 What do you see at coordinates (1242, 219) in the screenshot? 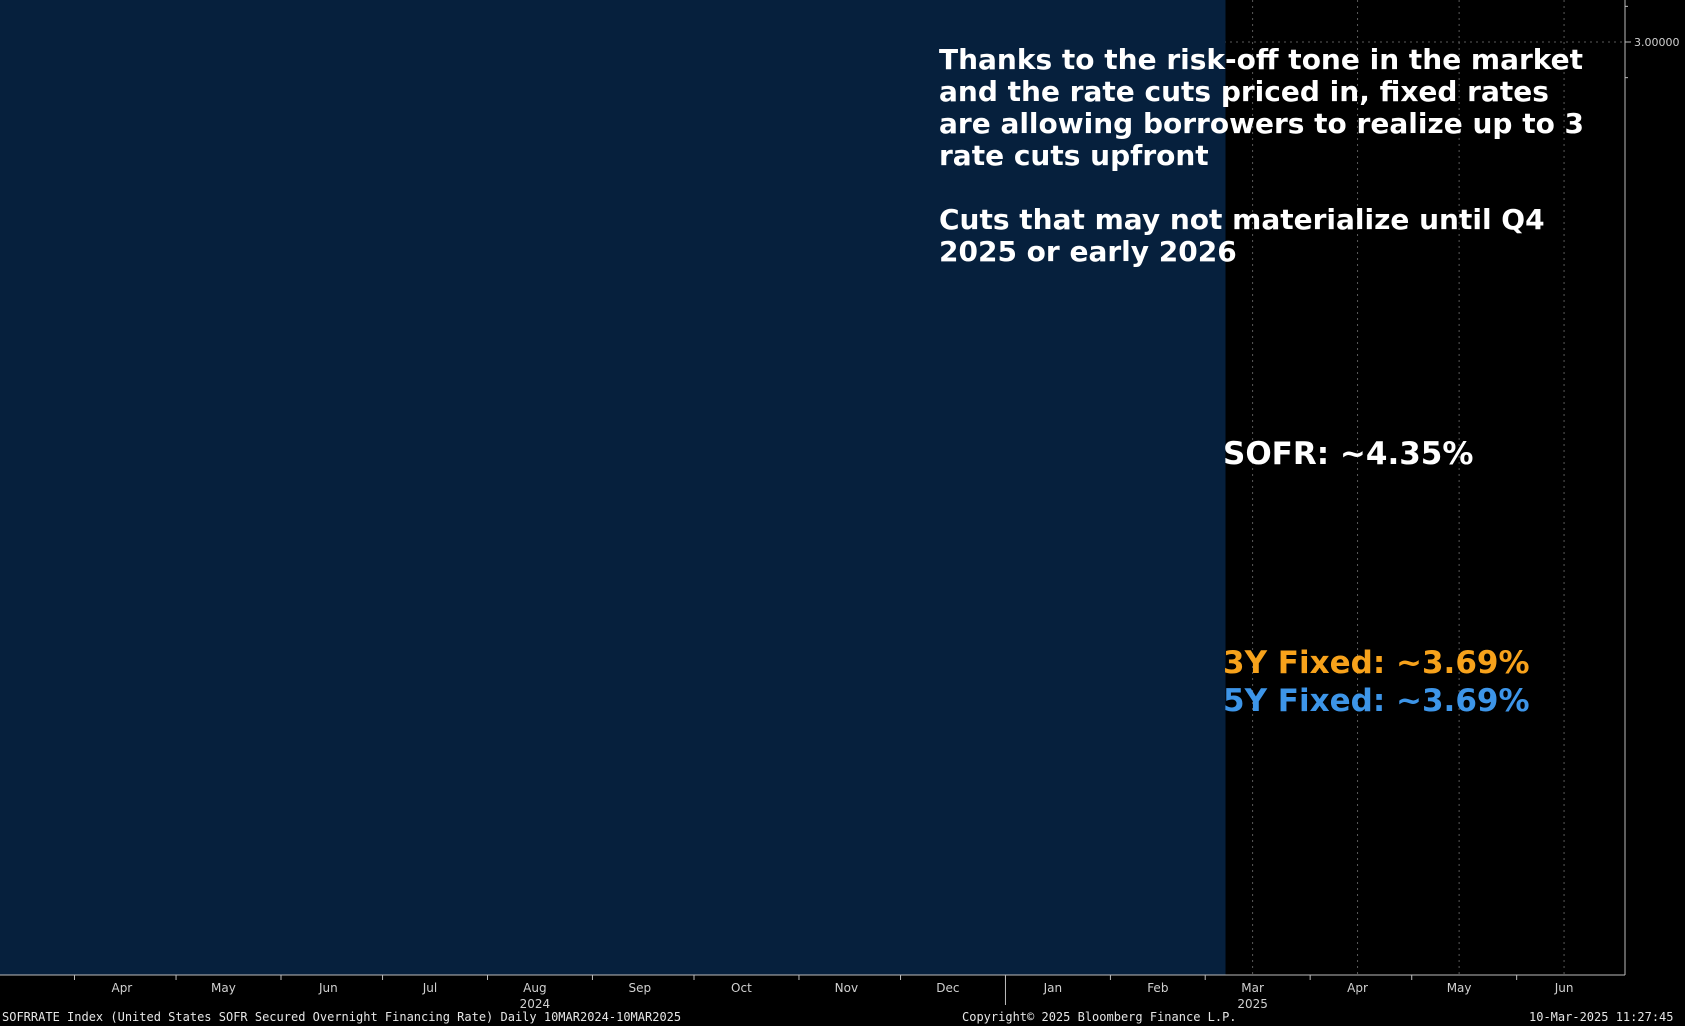
I see `commentary-line-5: Cuts that may not materialize until Q4` at bounding box center [1242, 219].